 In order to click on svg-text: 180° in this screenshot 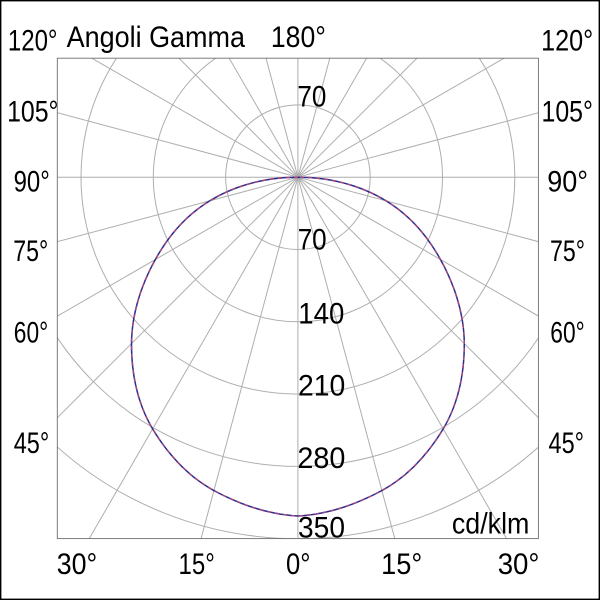, I will do `click(298, 37)`.